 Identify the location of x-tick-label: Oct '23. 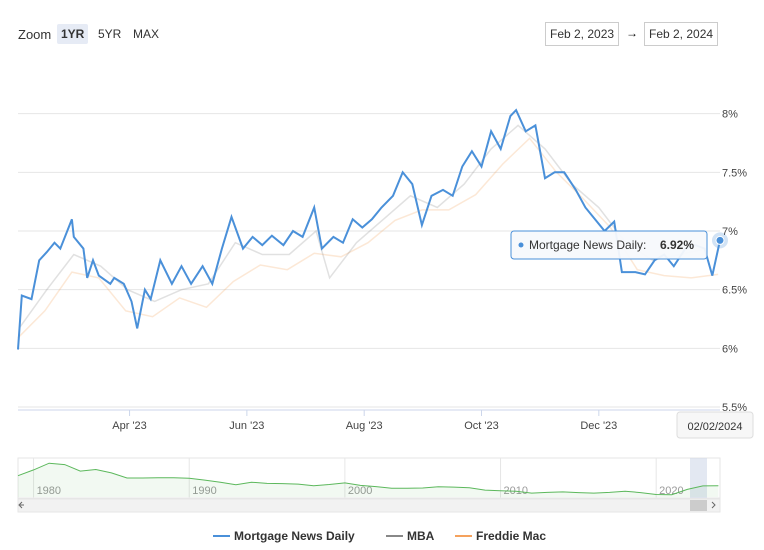
(481, 426).